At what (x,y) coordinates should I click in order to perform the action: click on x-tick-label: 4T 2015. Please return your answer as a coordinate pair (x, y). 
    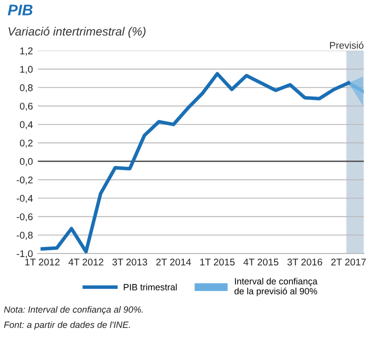
    Looking at the image, I should click on (261, 262).